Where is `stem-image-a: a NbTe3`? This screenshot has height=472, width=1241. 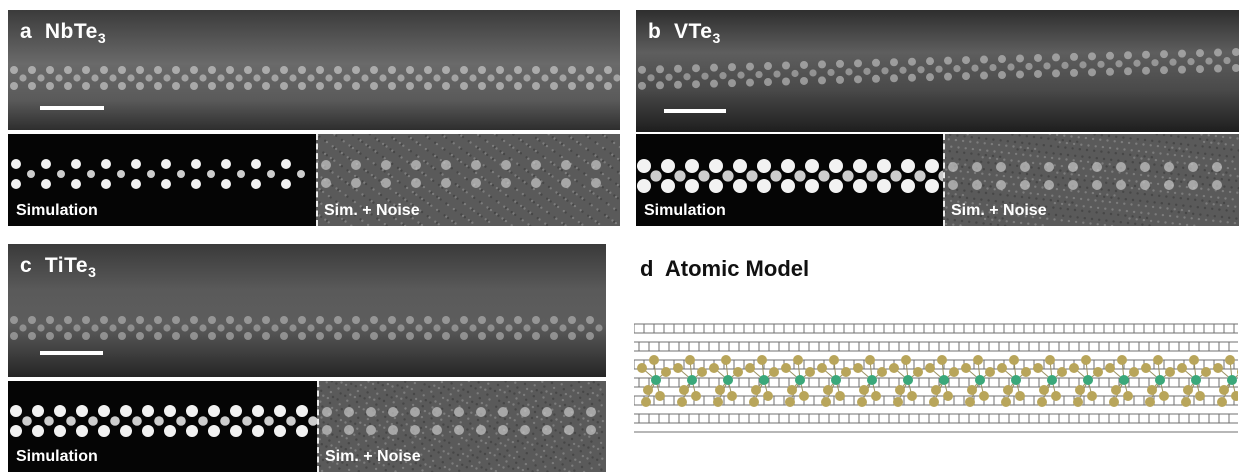 stem-image-a: a NbTe3 is located at coordinates (314, 70).